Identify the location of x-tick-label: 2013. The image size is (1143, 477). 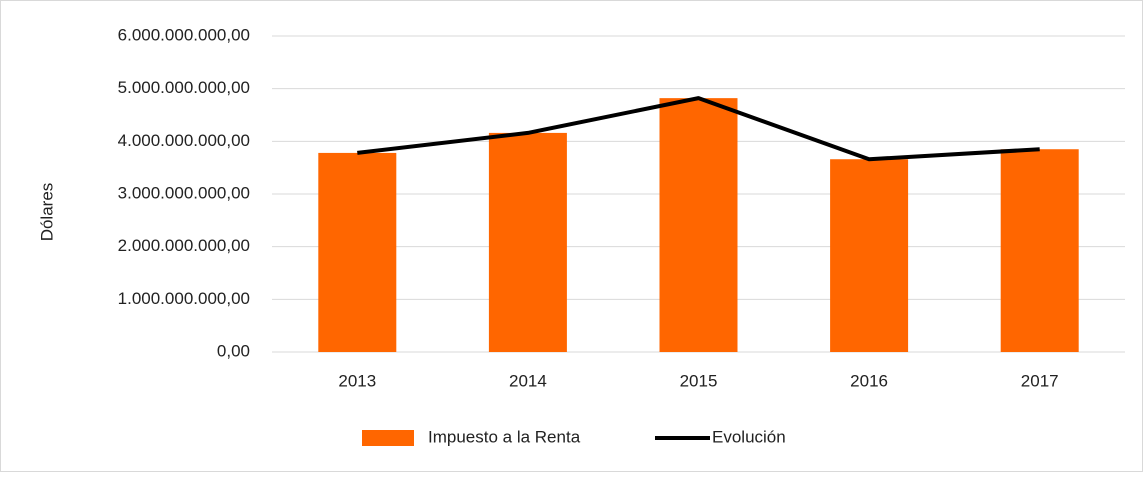
(357, 380).